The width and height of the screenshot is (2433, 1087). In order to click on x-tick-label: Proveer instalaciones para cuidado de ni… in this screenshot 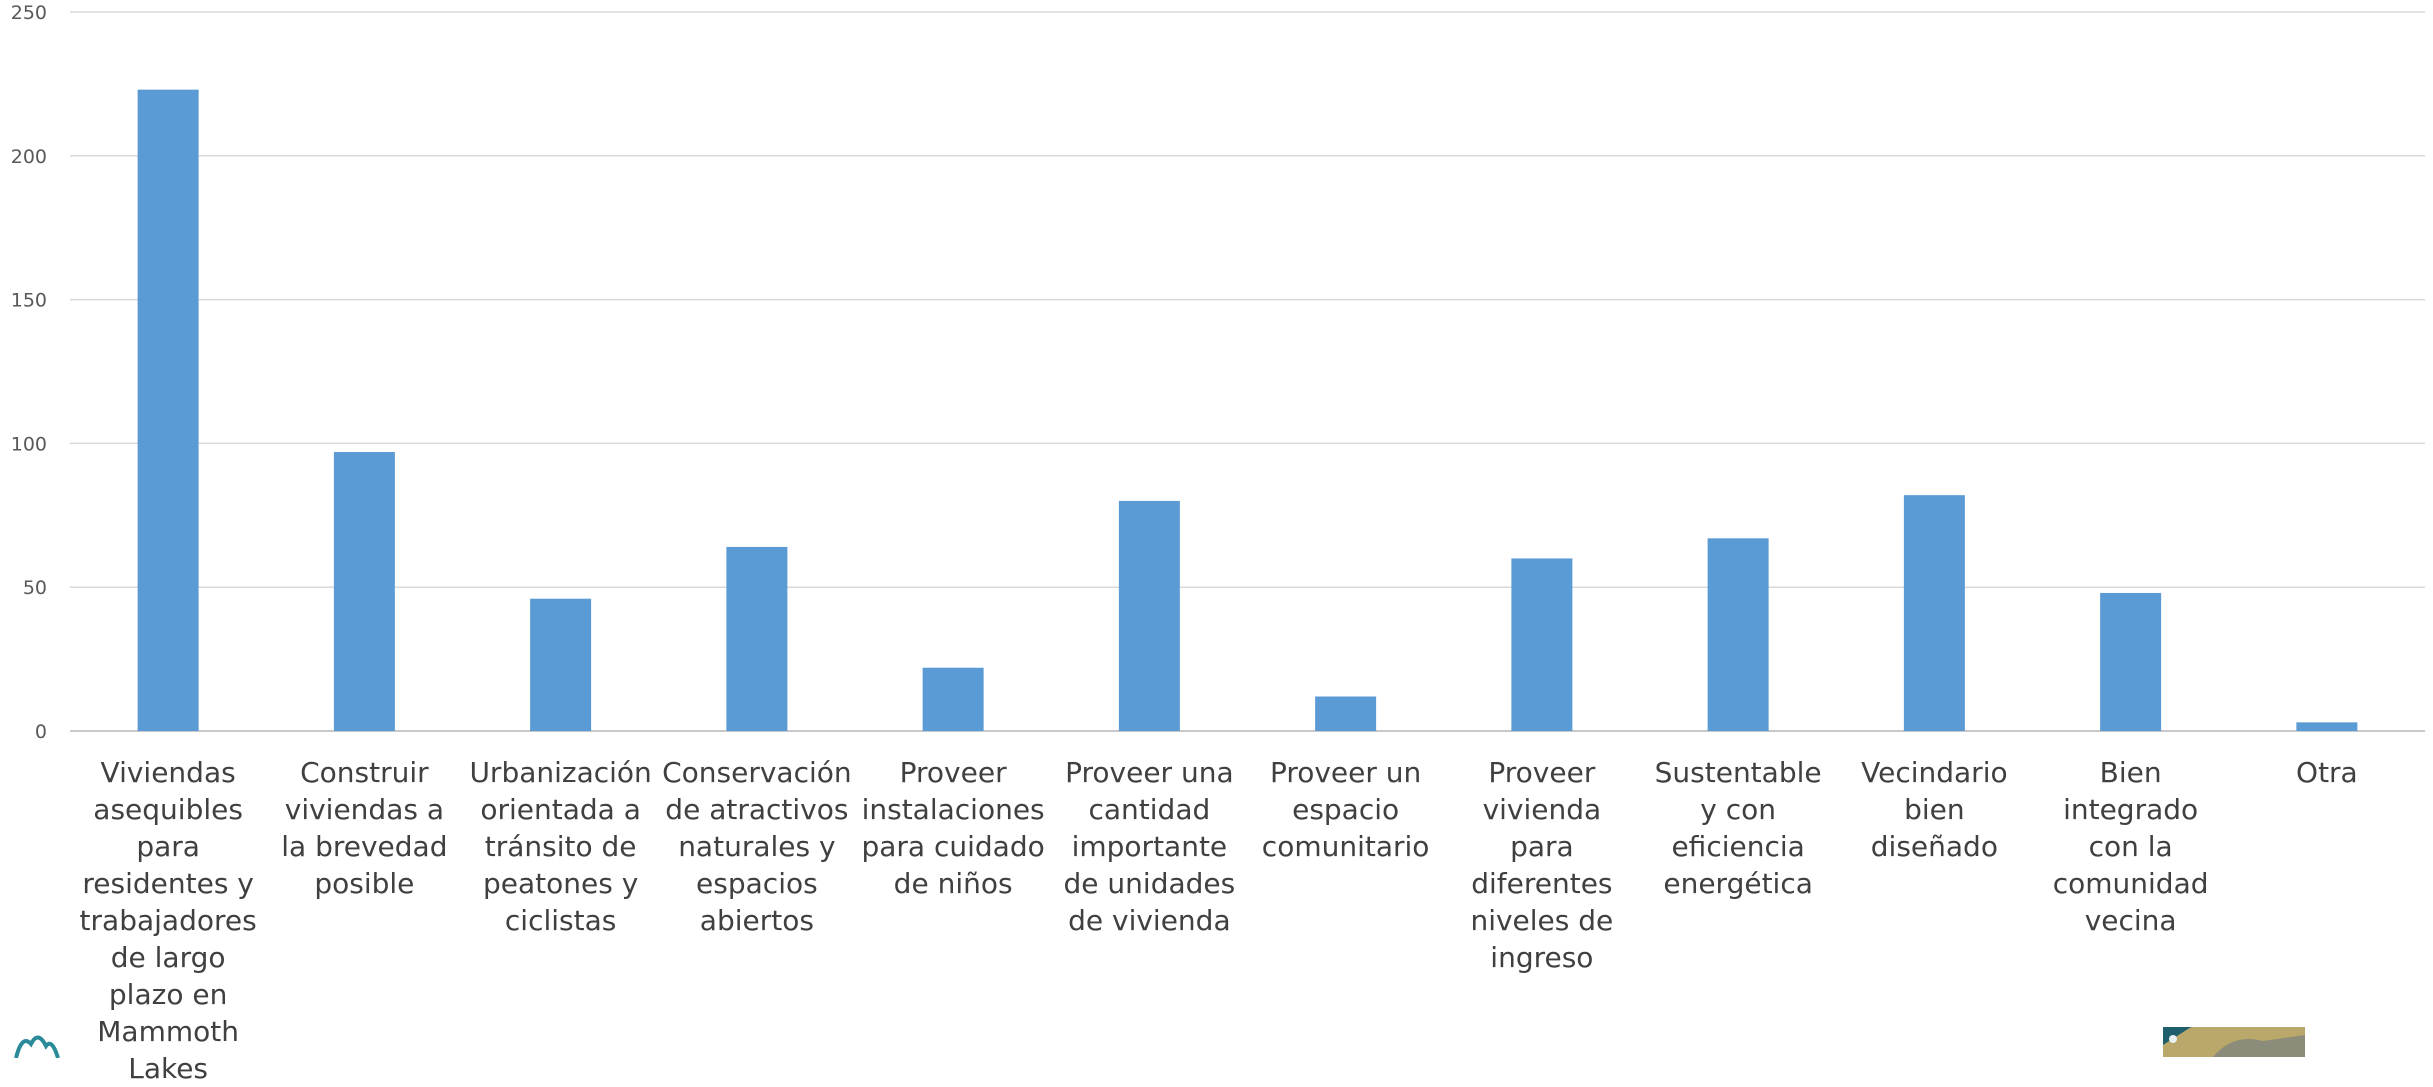, I will do `click(953, 828)`.